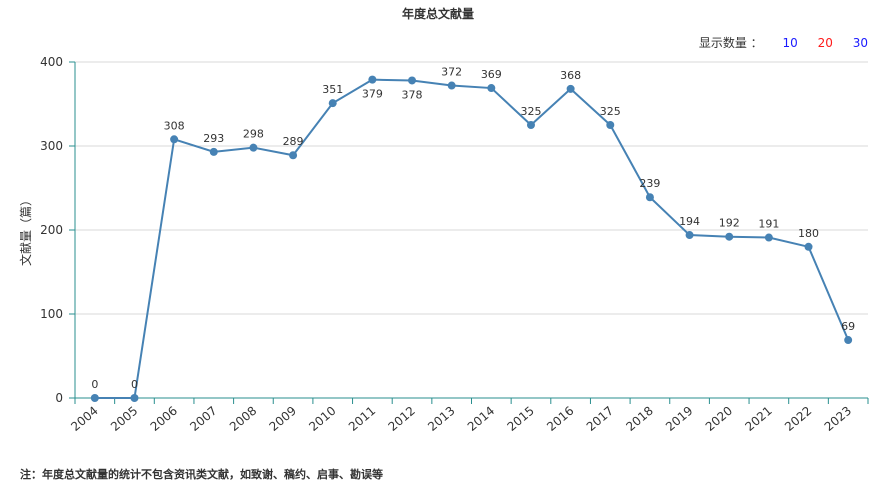 The width and height of the screenshot is (886, 496). What do you see at coordinates (84, 419) in the screenshot?
I see `x-tick-label: 2004` at bounding box center [84, 419].